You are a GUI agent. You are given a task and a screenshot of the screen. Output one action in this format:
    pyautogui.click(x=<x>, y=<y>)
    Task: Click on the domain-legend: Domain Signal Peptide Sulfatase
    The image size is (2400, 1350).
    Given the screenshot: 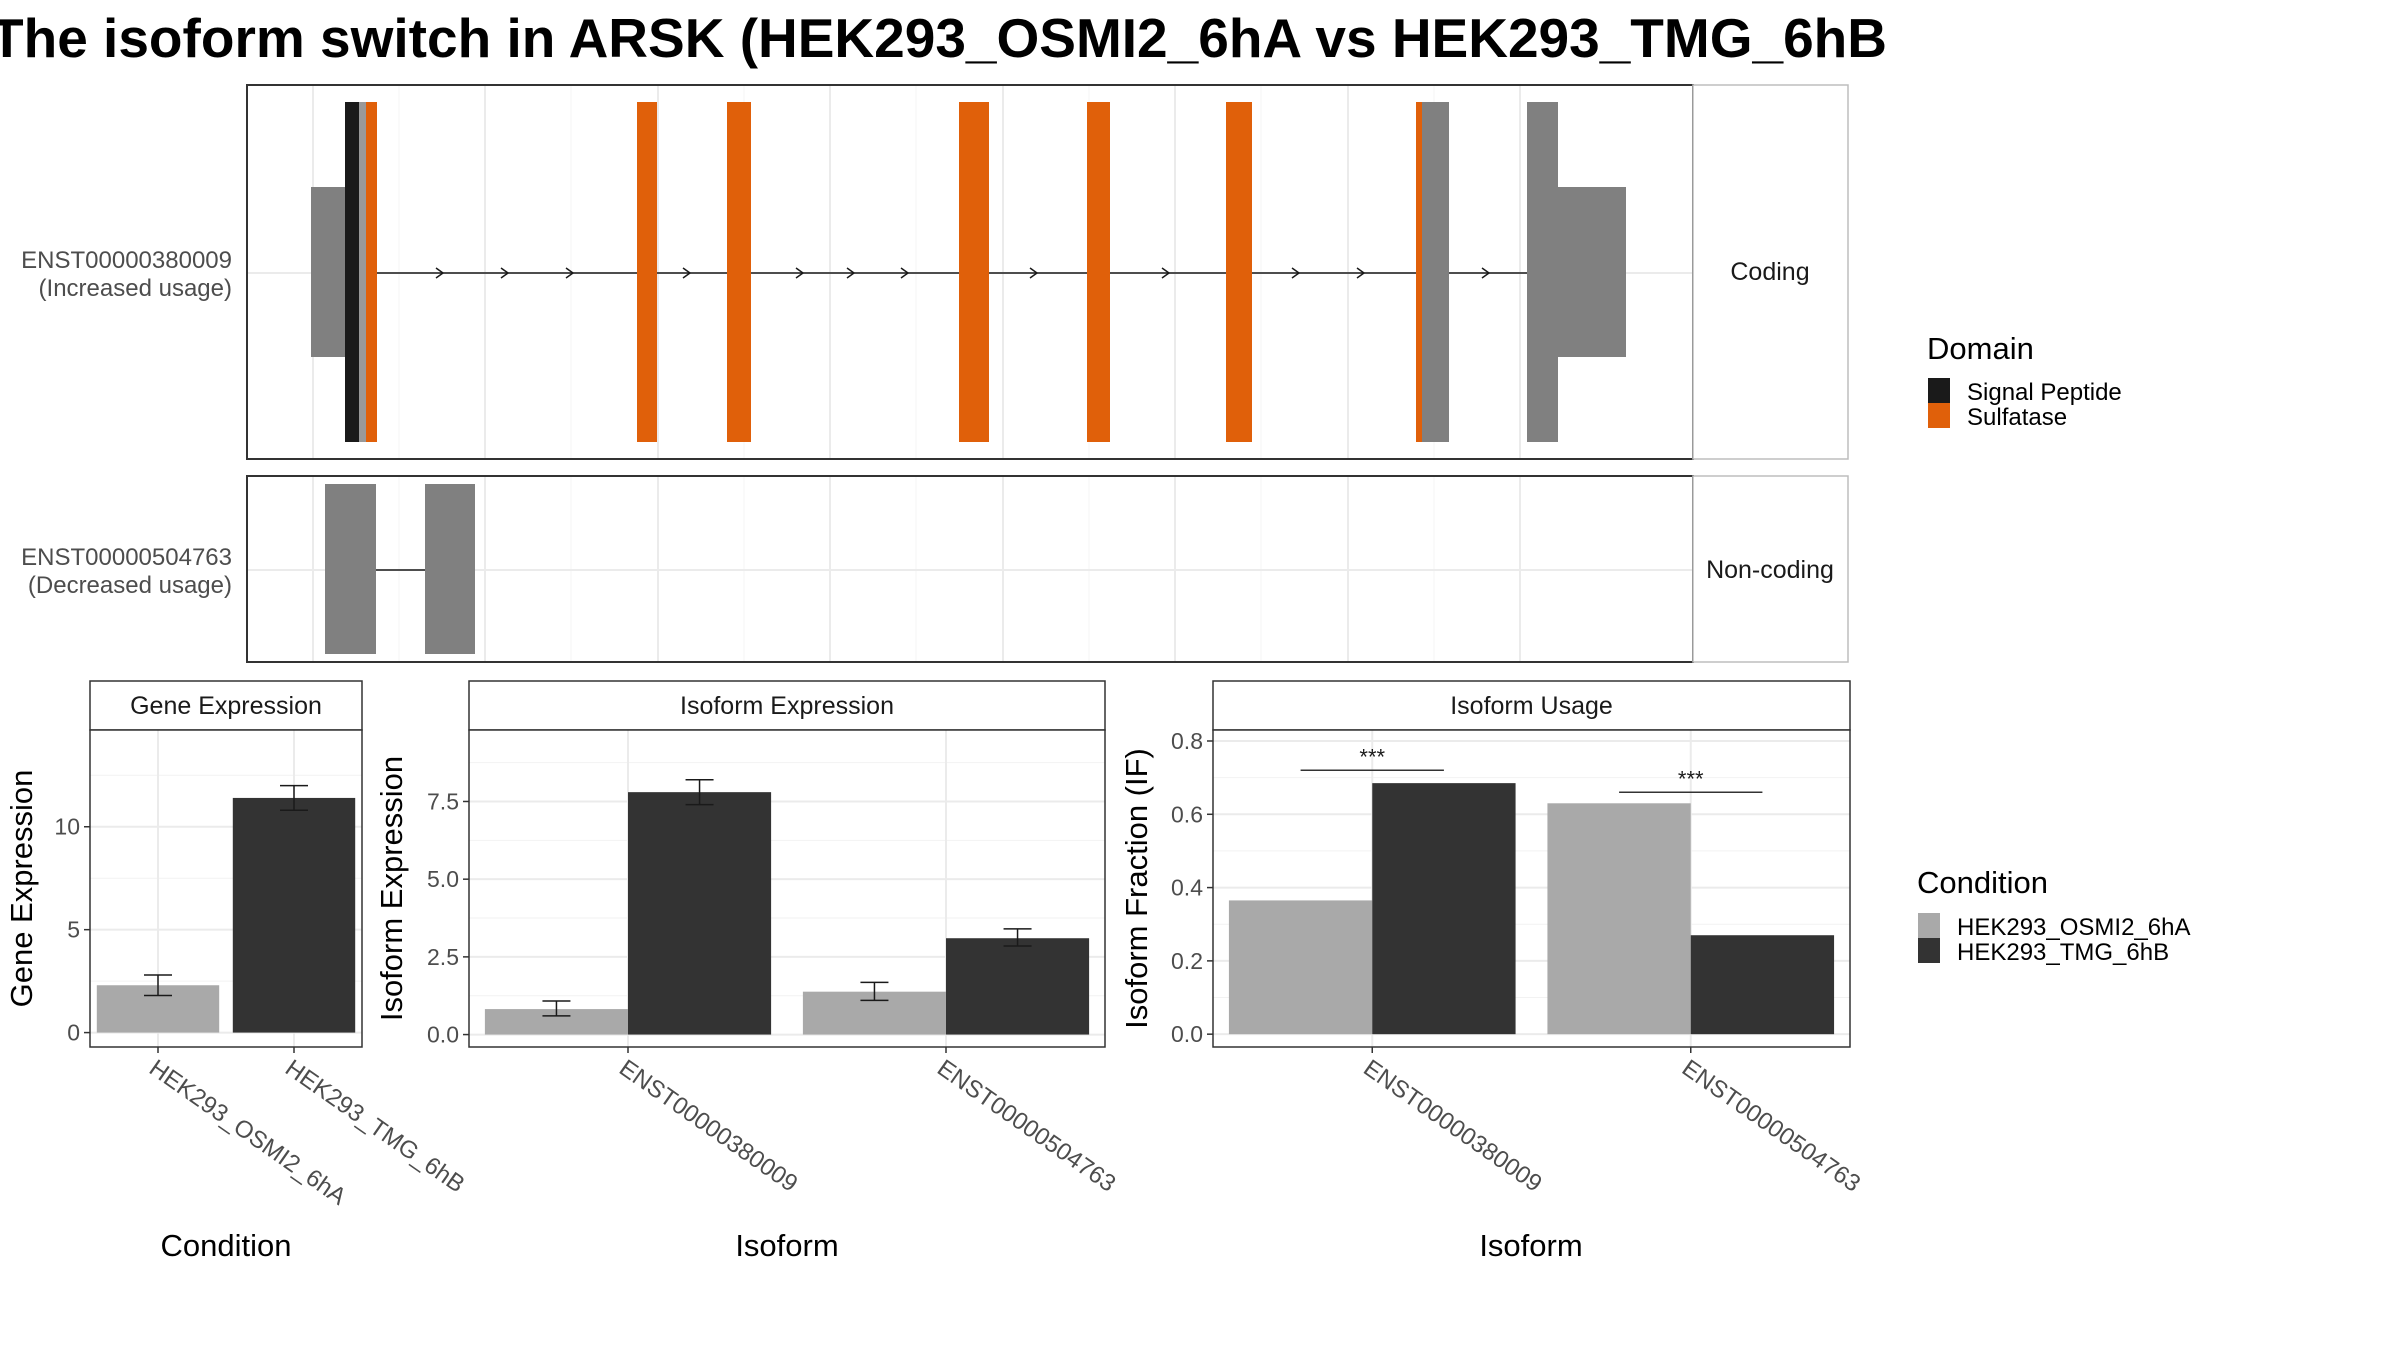 What is the action you would take?
    pyautogui.click(x=2024, y=381)
    